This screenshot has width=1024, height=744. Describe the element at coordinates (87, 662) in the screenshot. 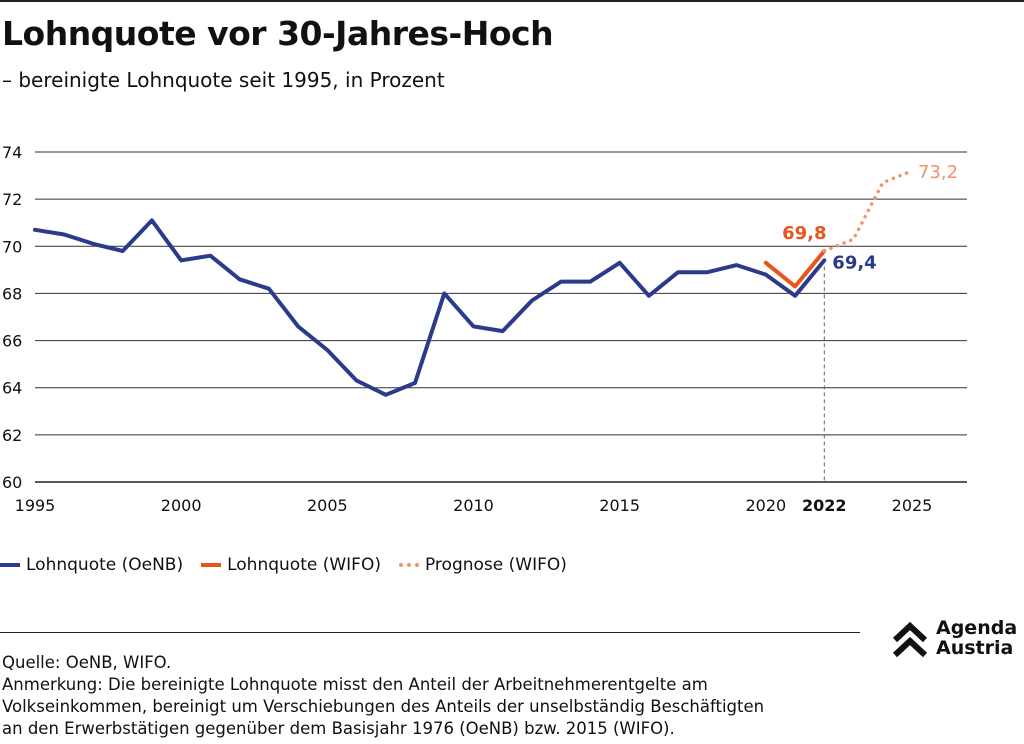

I see `source-line: Quelle: OeNB, WIFO.` at that location.